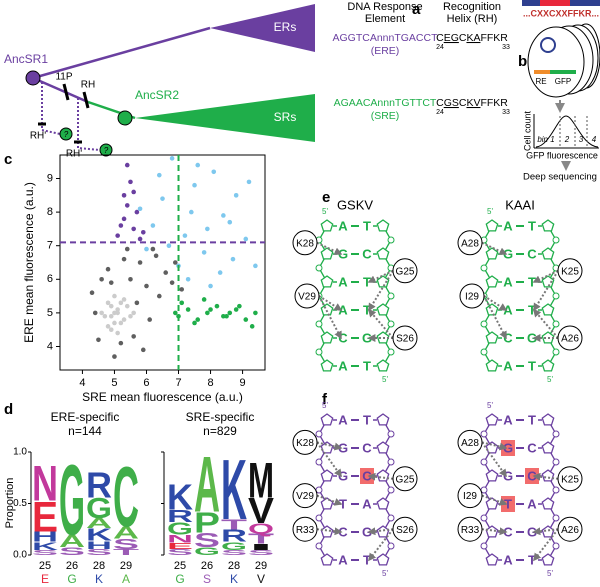 Image resolution: width=600 pixels, height=587 pixels. What do you see at coordinates (180, 516) in the screenshot?
I see `logo-letter: R` at bounding box center [180, 516].